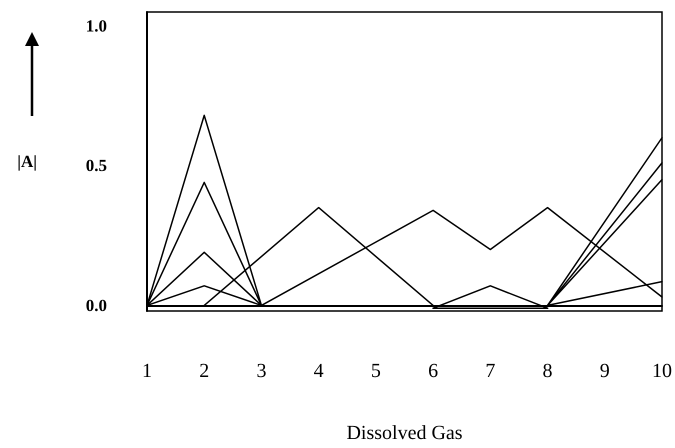 The height and width of the screenshot is (448, 675). What do you see at coordinates (96, 166) in the screenshot?
I see `y-tick-label: 0.5` at bounding box center [96, 166].